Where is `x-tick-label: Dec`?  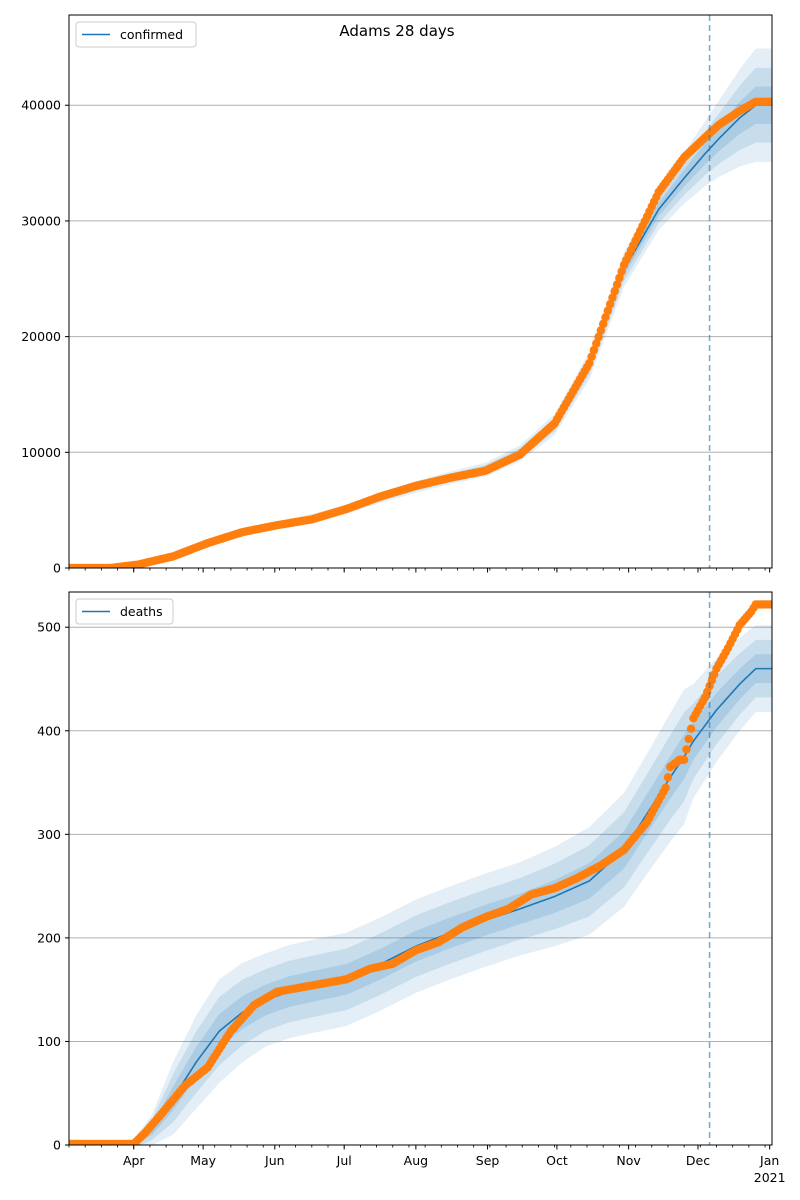 x-tick-label: Dec is located at coordinates (698, 1160).